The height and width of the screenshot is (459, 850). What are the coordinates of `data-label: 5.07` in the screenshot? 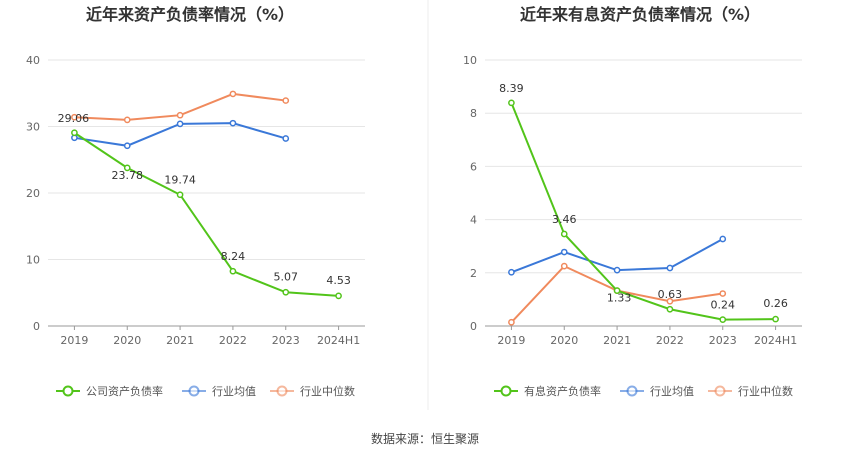 It's located at (286, 276).